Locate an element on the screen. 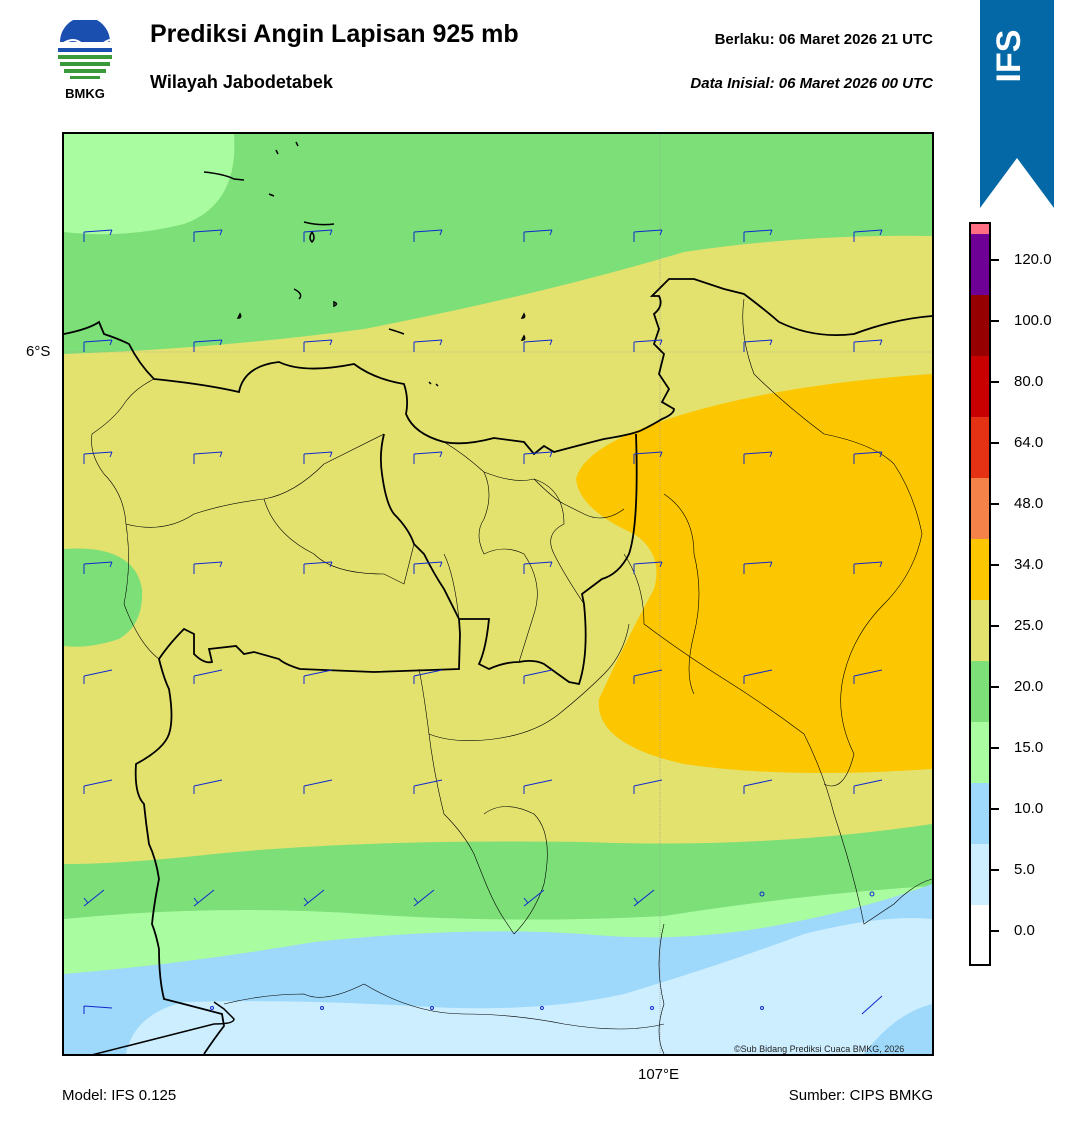 The image size is (1081, 1128). region-subtitle: Wilayah Jabodetabek is located at coordinates (241, 82).